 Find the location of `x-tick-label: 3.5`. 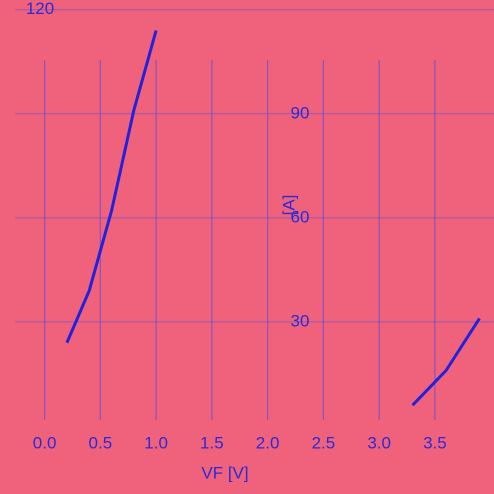

x-tick-label: 3.5 is located at coordinates (435, 442).